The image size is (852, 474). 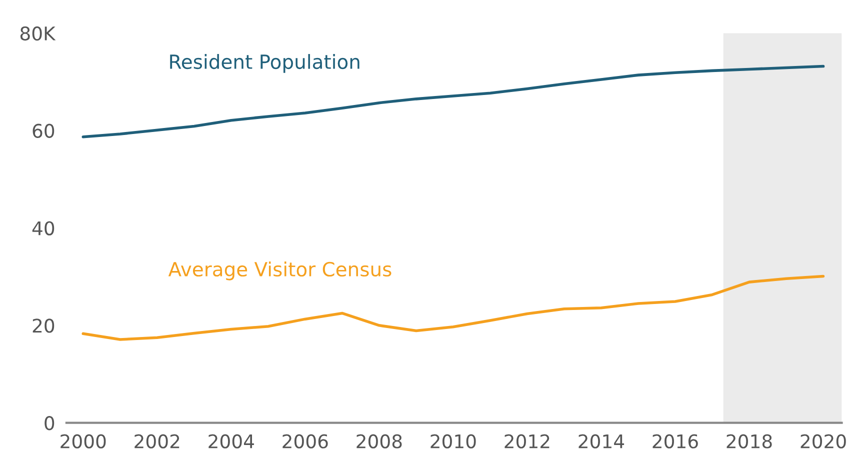 What do you see at coordinates (43, 131) in the screenshot?
I see `y-tick-label: 60` at bounding box center [43, 131].